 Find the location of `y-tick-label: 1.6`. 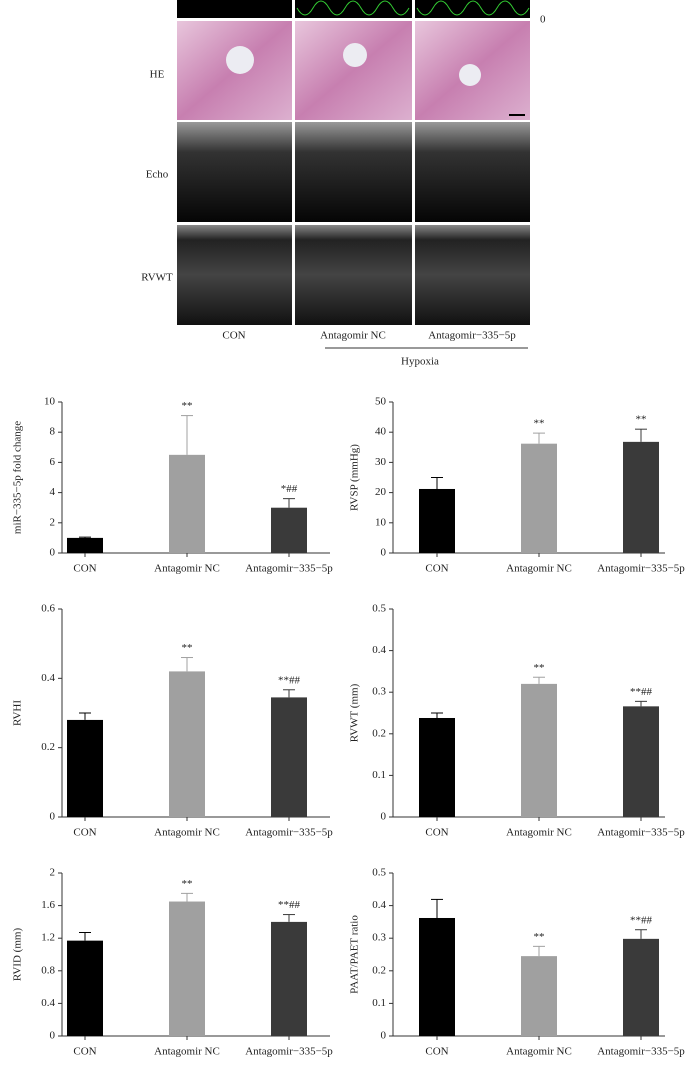

y-tick-label: 1.6 is located at coordinates (48, 905).